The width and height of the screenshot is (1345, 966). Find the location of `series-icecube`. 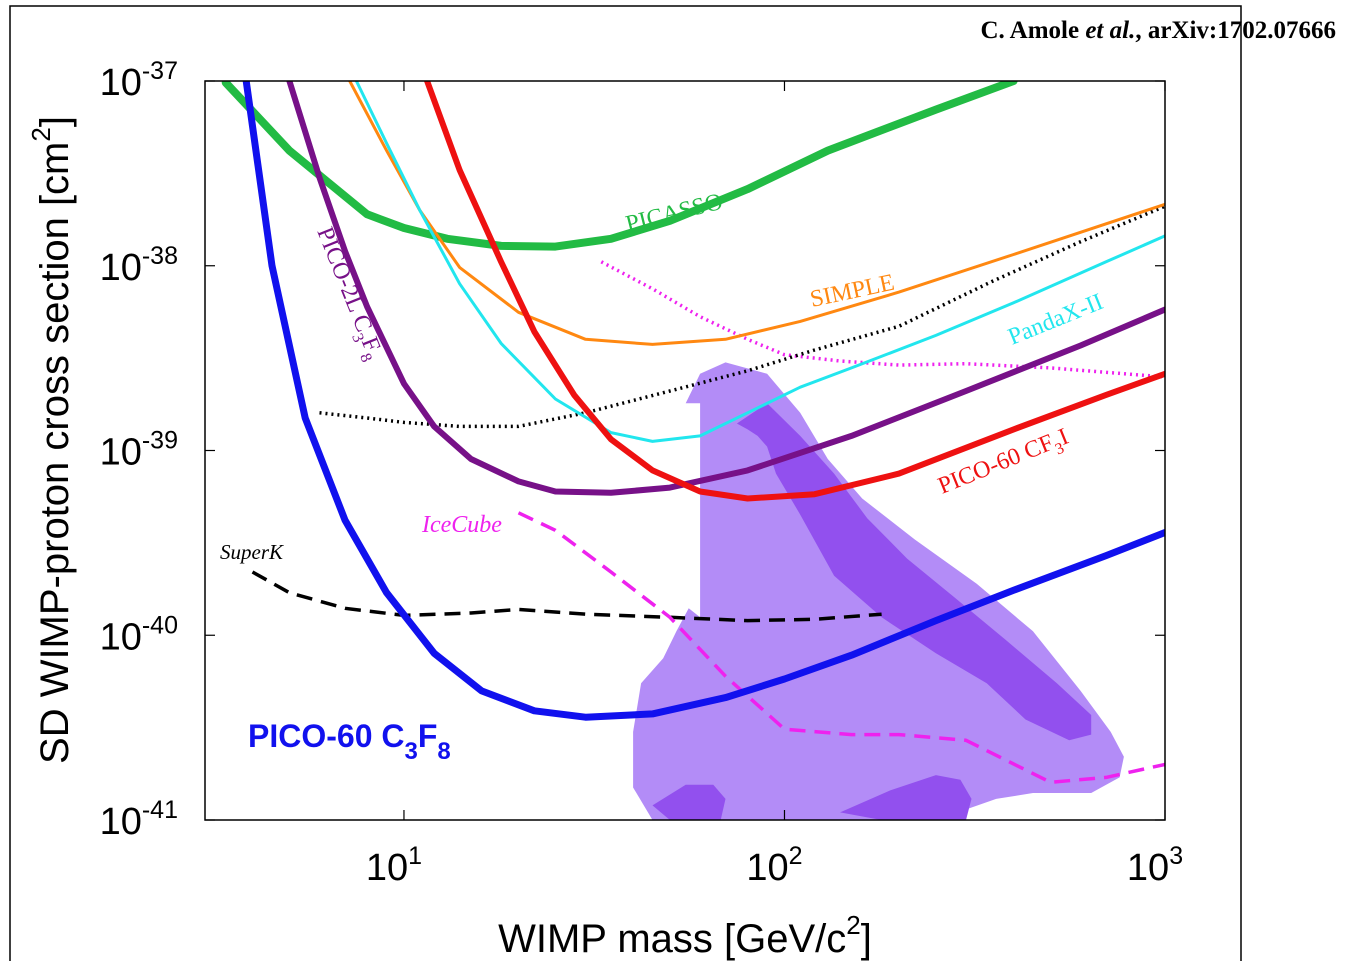

series-icecube is located at coordinates (841, 648).